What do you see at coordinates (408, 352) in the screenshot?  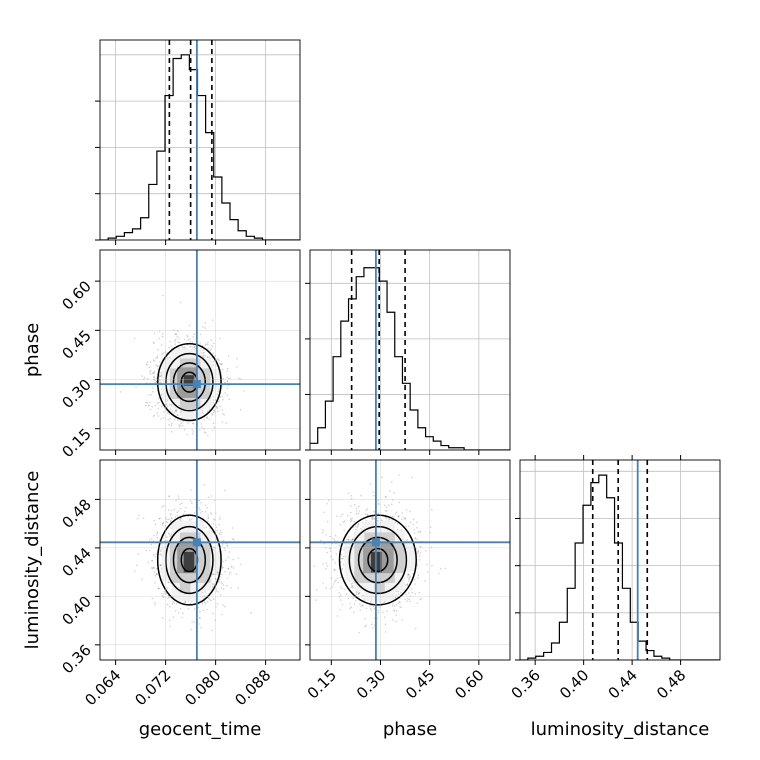 I see `panel-hist-phase` at bounding box center [408, 352].